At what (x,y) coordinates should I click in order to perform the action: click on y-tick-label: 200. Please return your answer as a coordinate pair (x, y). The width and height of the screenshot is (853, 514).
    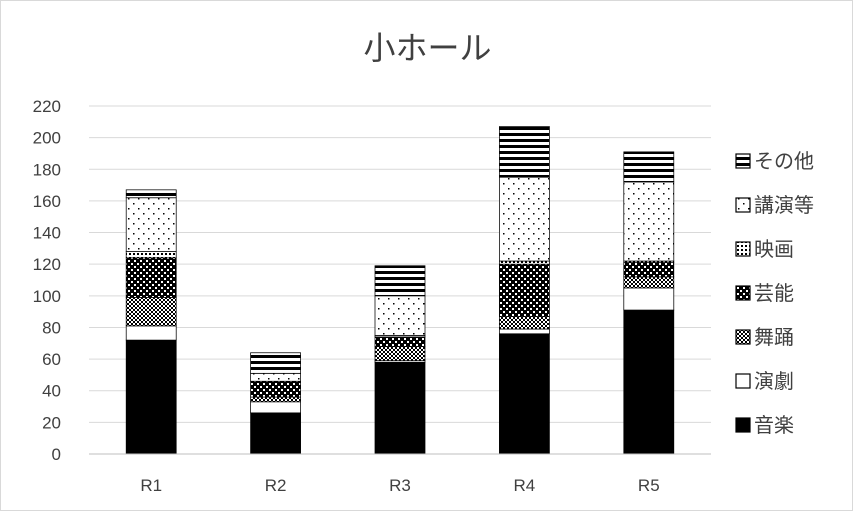
    Looking at the image, I should click on (47, 138).